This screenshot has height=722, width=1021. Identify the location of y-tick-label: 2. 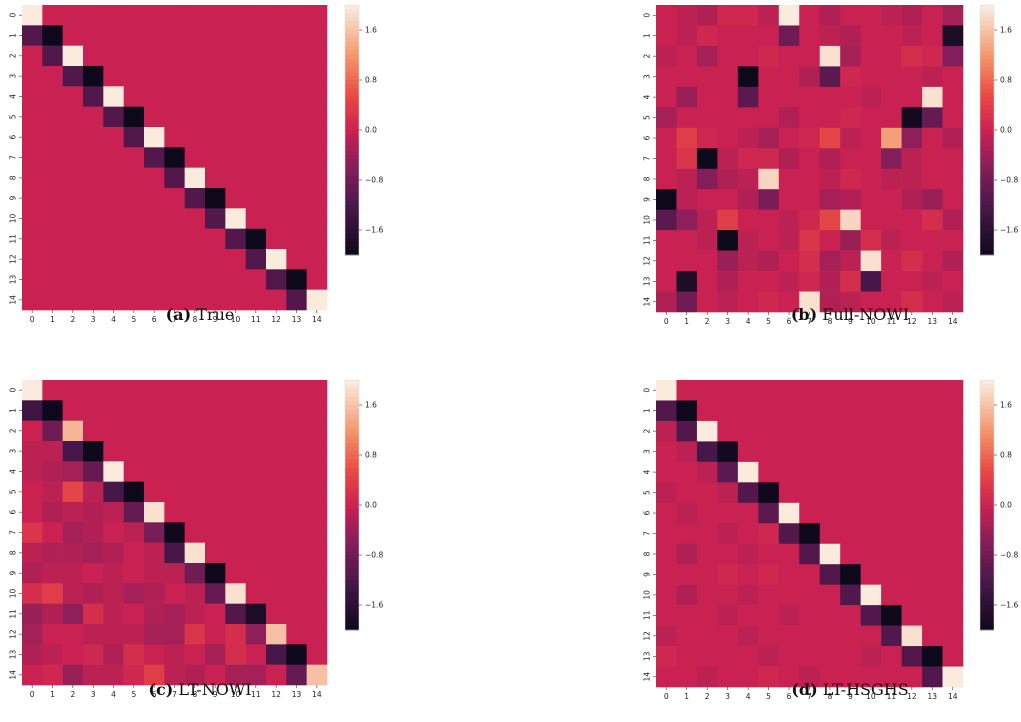
(13, 55).